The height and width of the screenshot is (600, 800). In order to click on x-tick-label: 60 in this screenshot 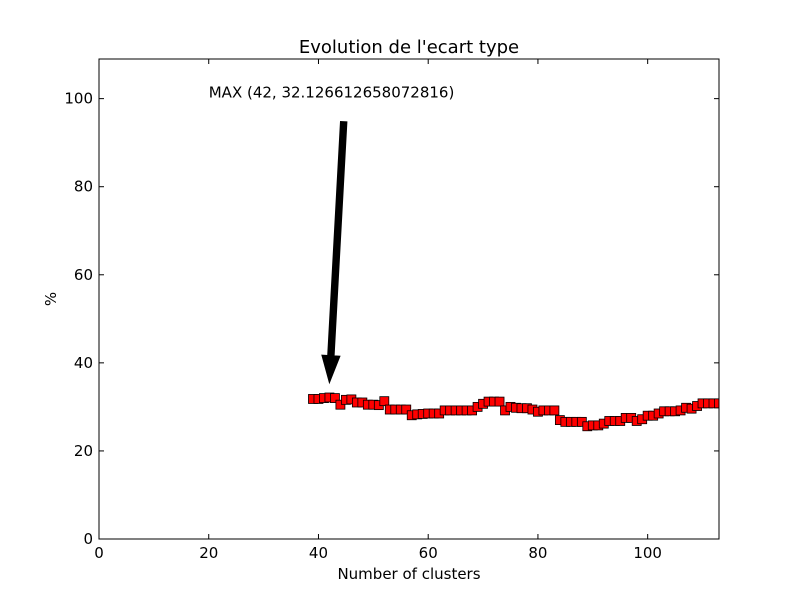, I will do `click(428, 553)`.